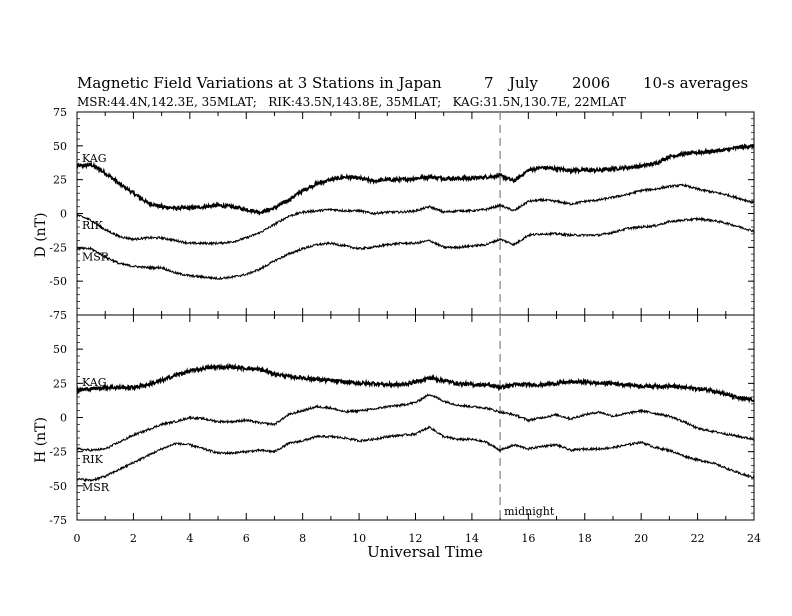 The image size is (792, 616). I want to click on x-tick-label: 10, so click(359, 538).